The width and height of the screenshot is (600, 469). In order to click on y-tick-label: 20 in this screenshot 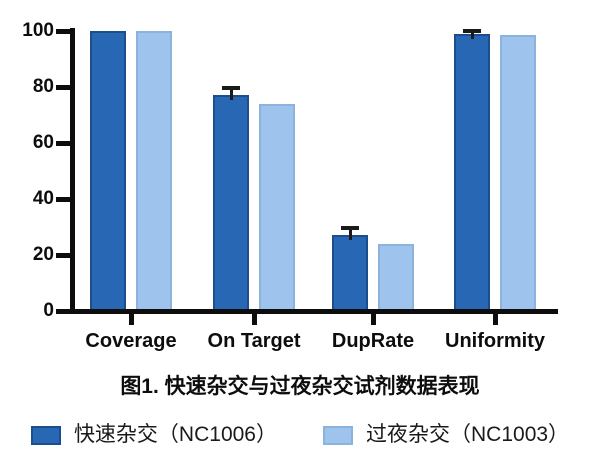, I will do `click(43, 254)`.